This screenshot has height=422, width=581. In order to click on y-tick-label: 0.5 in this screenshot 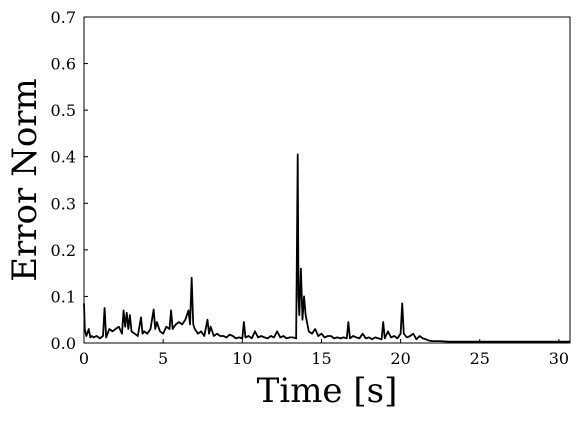, I will do `click(63, 110)`.